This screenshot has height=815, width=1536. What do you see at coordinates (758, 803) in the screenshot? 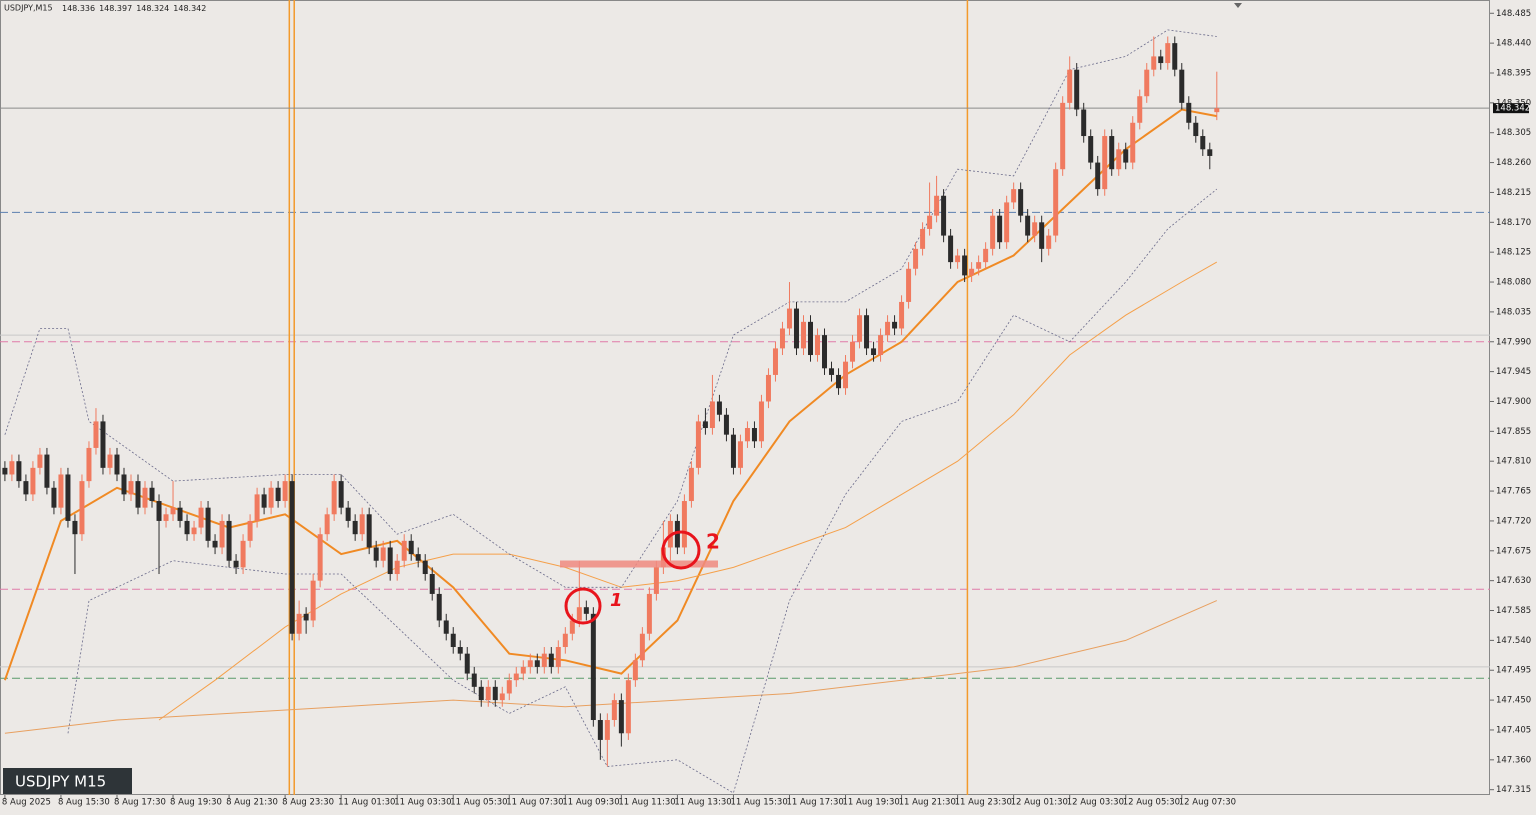
I see `x-tick-label: 11 Aug 15:30` at bounding box center [758, 803].